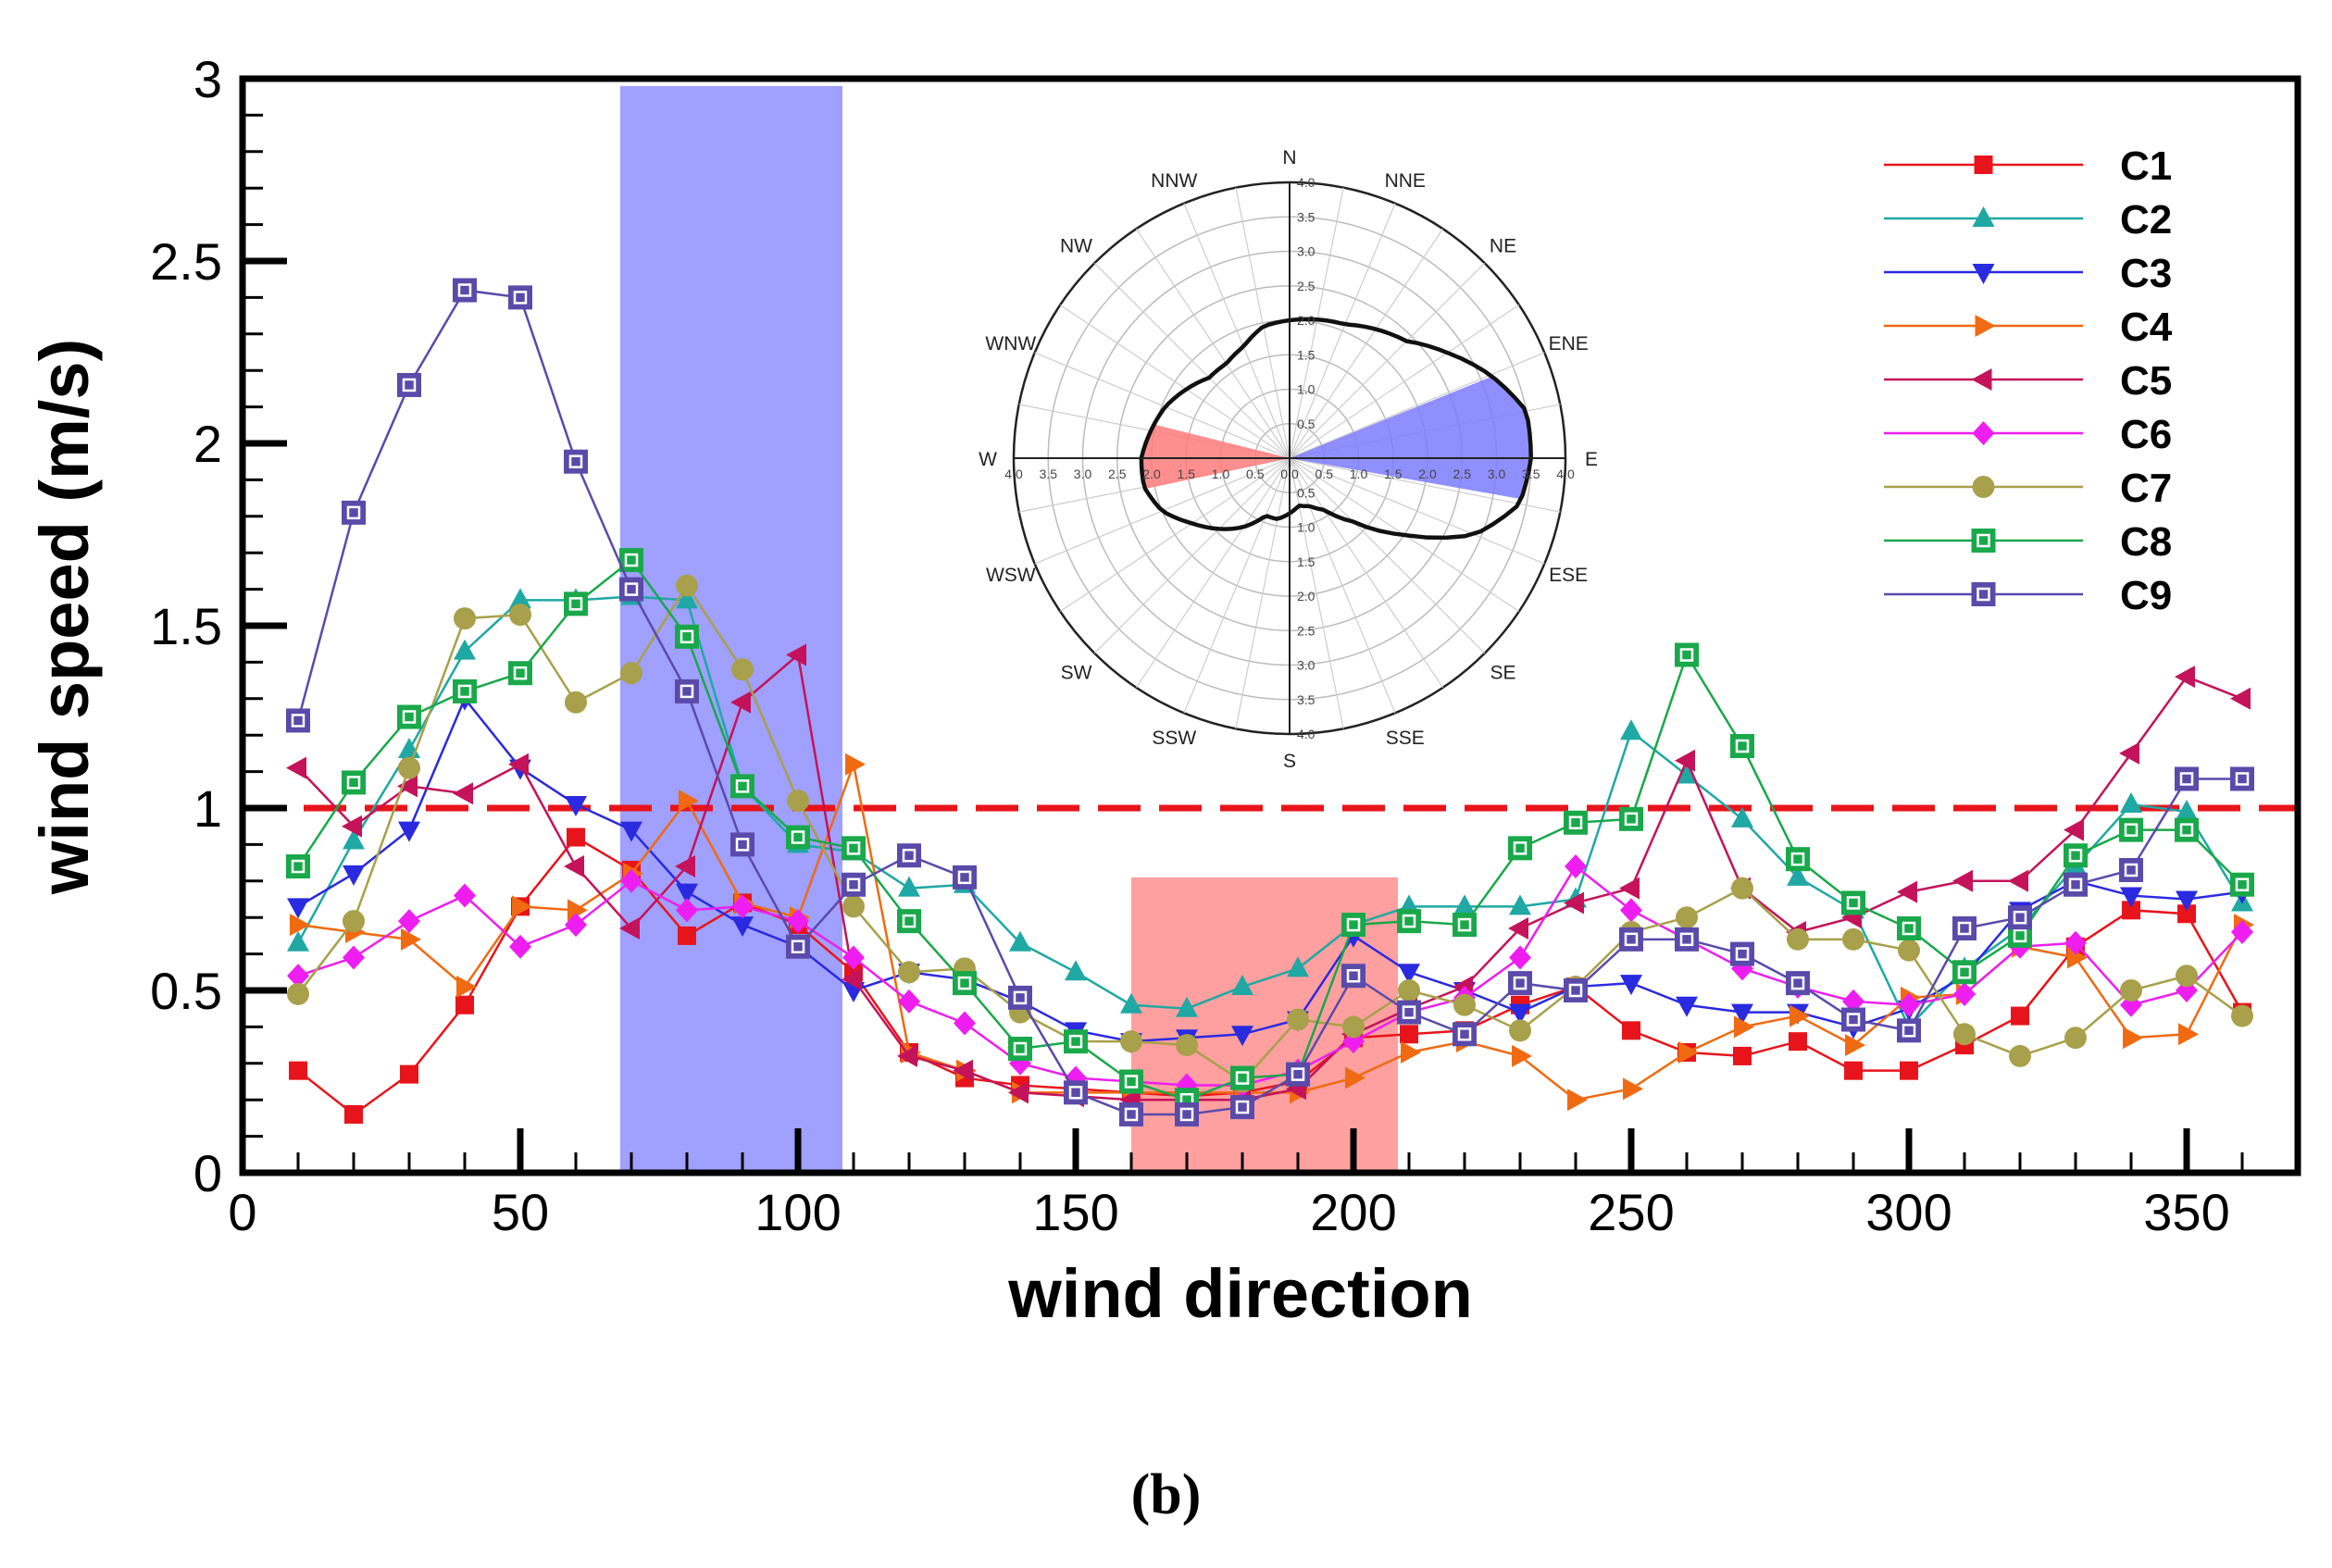  I want to click on inset-radial-label-s-3.0: 3.0, so click(1306, 665).